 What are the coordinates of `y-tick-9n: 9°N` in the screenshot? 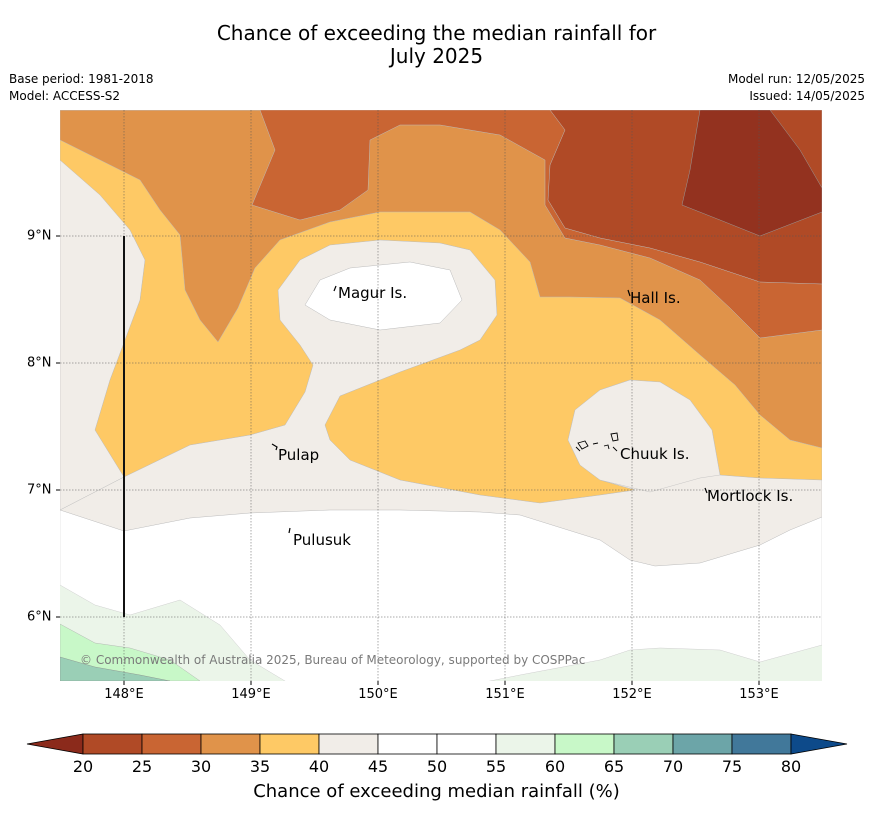 It's located at (39, 236).